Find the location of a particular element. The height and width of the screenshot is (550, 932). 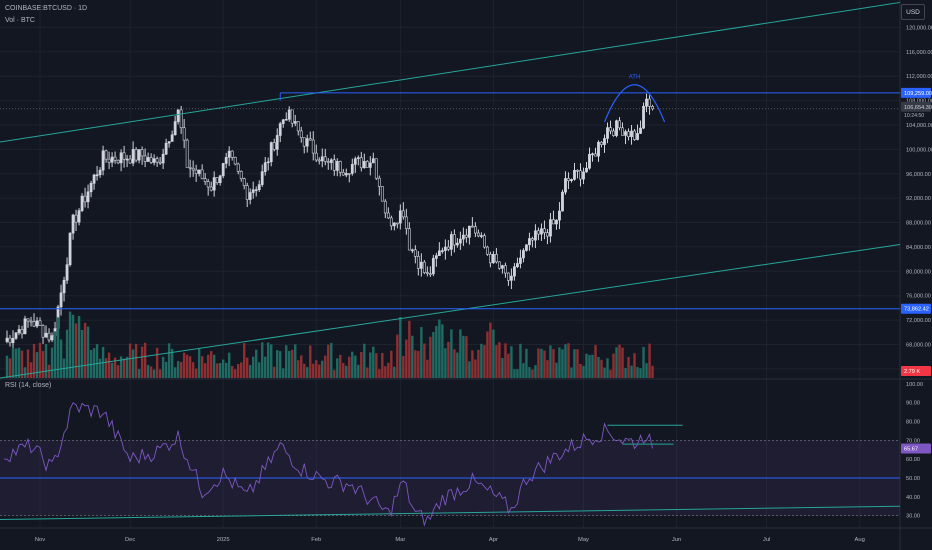

price-tick-label: 92,000.00 is located at coordinates (918, 199).